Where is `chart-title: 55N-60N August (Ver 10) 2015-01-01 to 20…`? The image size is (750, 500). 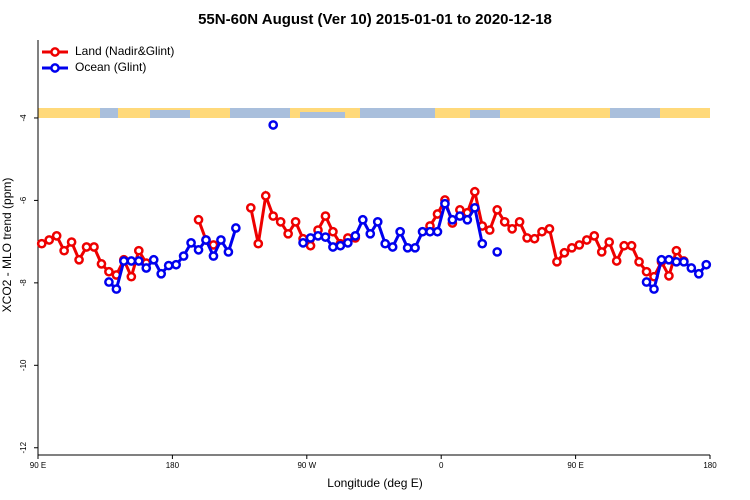
chart-title: 55N-60N August (Ver 10) 2015-01-01 to 20… is located at coordinates (375, 19).